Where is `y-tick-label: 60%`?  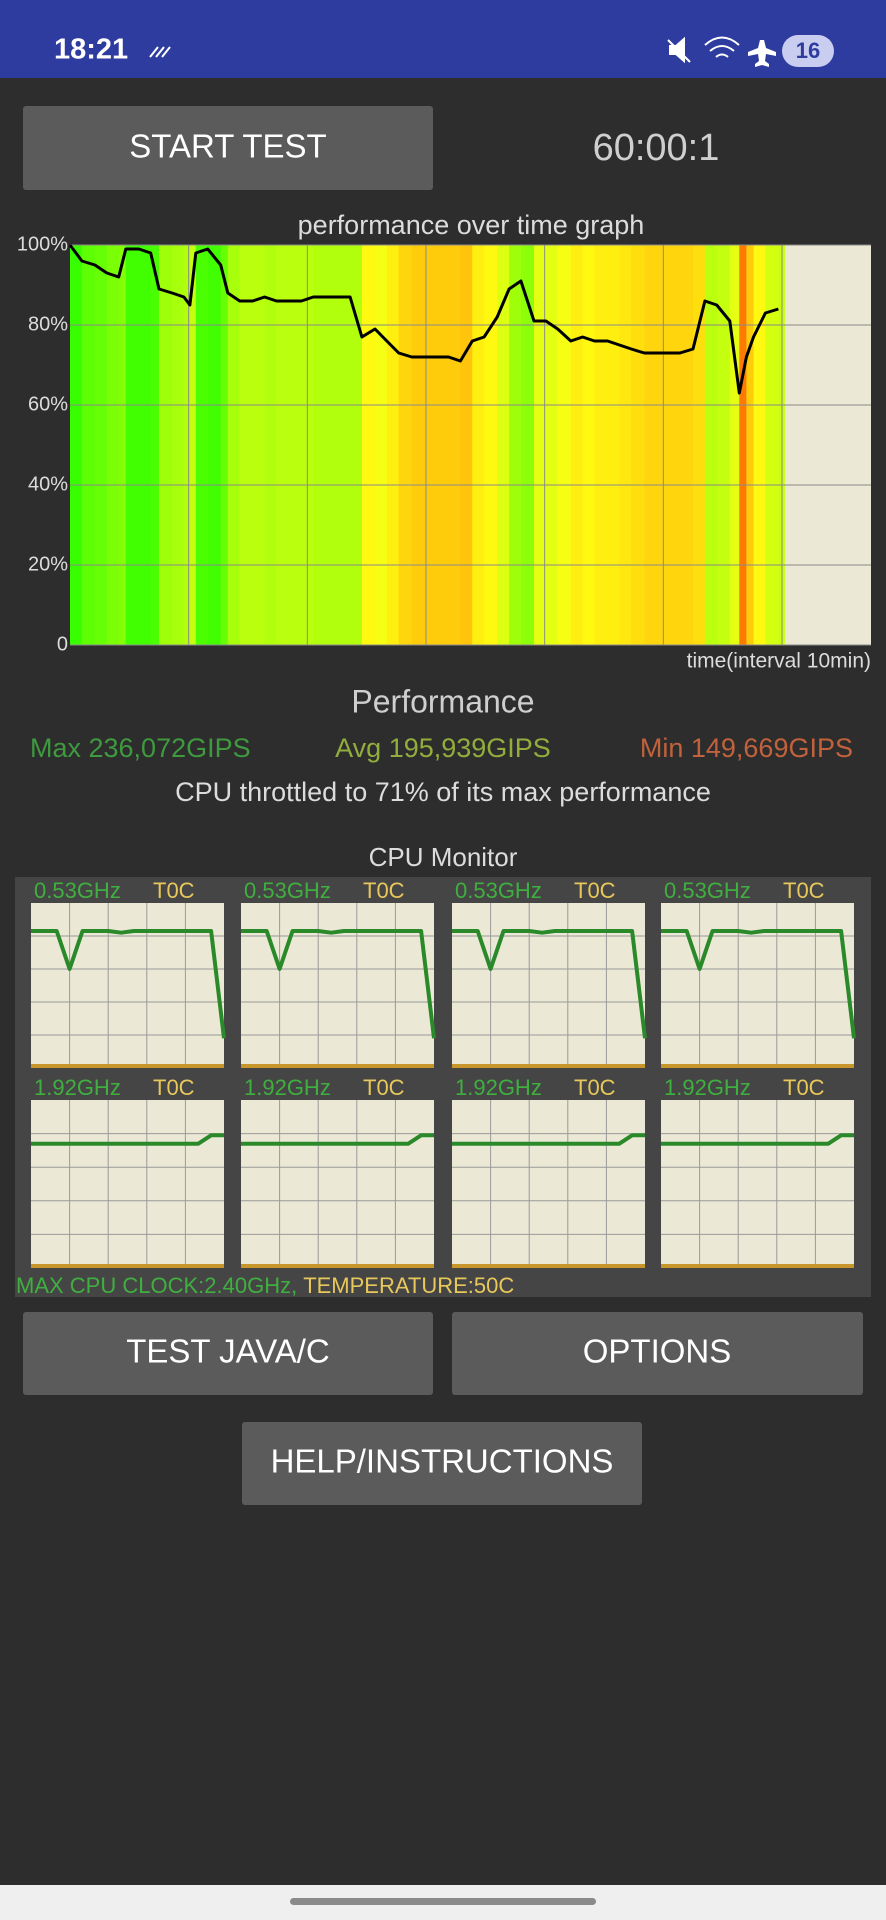
y-tick-label: 60% is located at coordinates (48, 404).